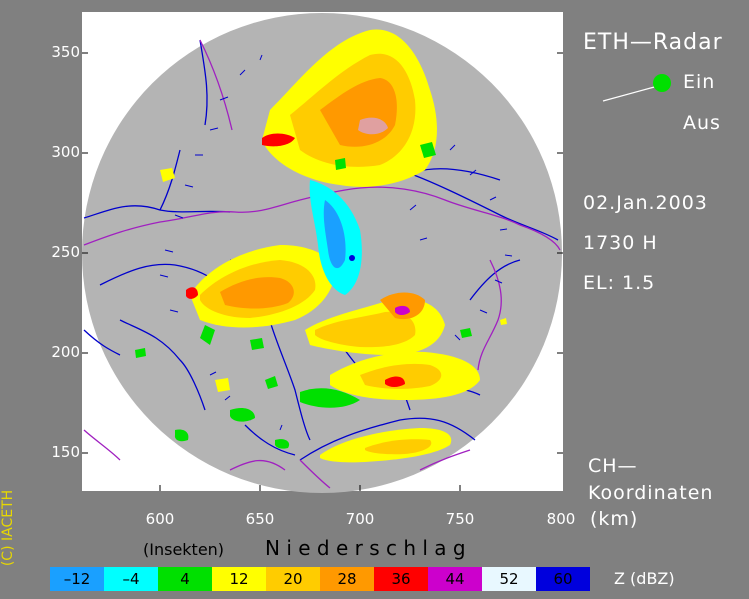 This screenshot has width=749, height=599. What do you see at coordinates (239, 579) in the screenshot?
I see `legend-cell-12: 12` at bounding box center [239, 579].